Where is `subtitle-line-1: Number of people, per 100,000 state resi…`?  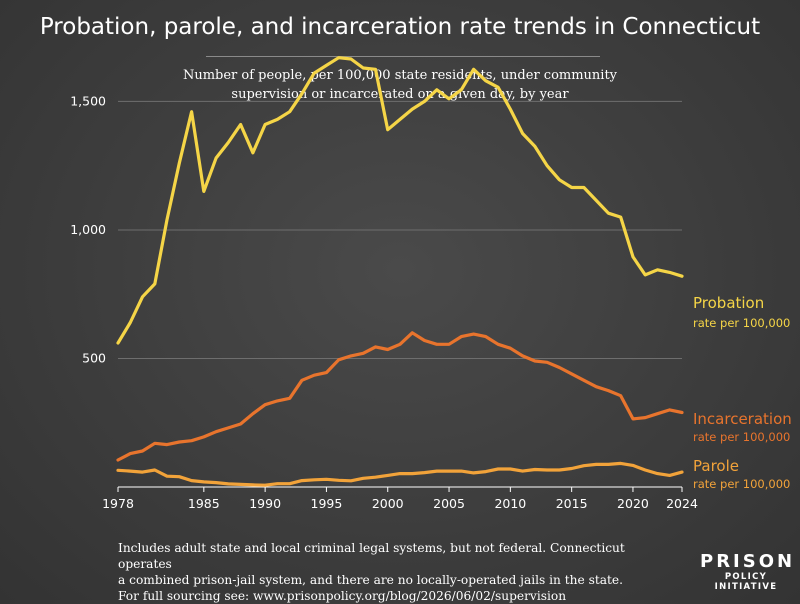
subtitle-line-1: Number of people, per 100,000 state resi… is located at coordinates (400, 75).